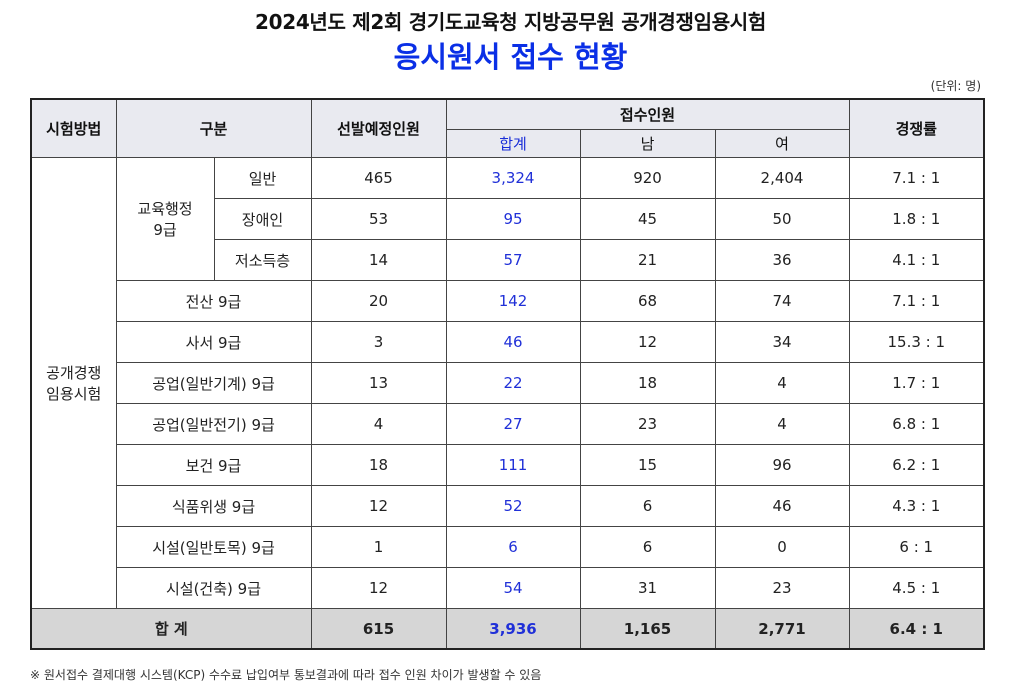 This screenshot has width=1021, height=695. I want to click on header-applicants: 접수인원, so click(647, 114).